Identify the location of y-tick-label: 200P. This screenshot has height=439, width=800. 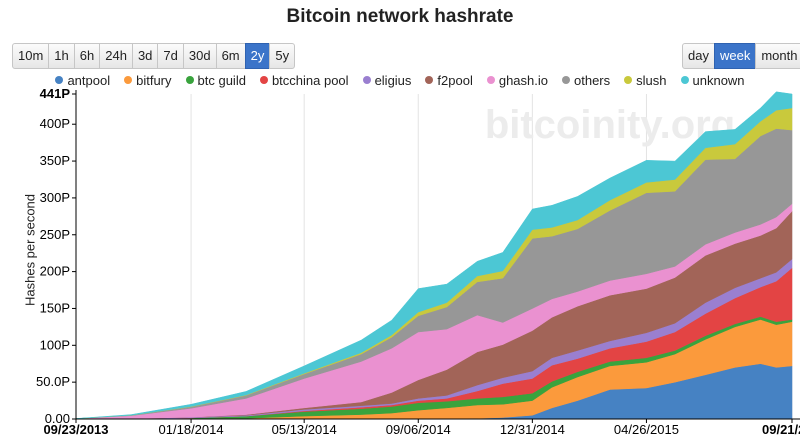
(55, 271).